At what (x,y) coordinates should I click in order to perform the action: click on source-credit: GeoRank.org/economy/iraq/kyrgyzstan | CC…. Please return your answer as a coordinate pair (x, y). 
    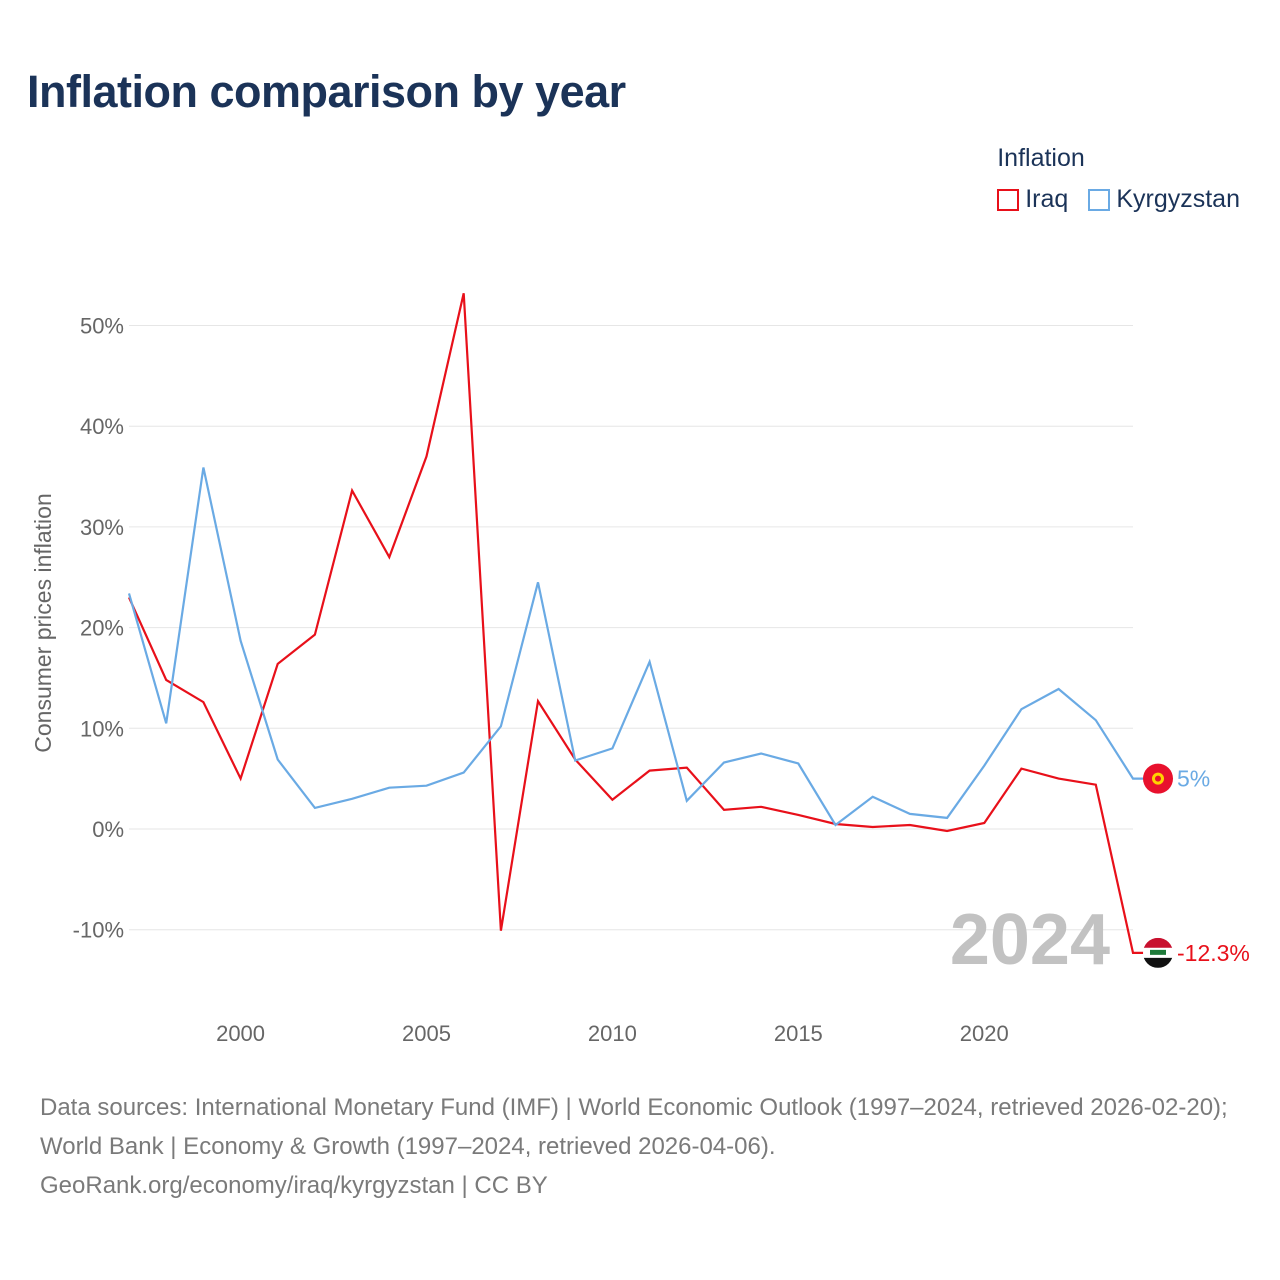
    Looking at the image, I should click on (294, 1185).